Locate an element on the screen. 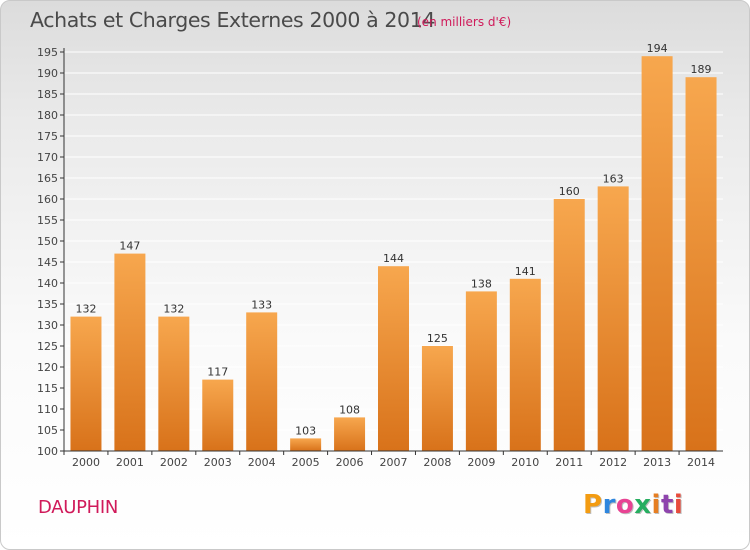 This screenshot has width=750, height=550. y-tick-label: 100 is located at coordinates (47, 451).